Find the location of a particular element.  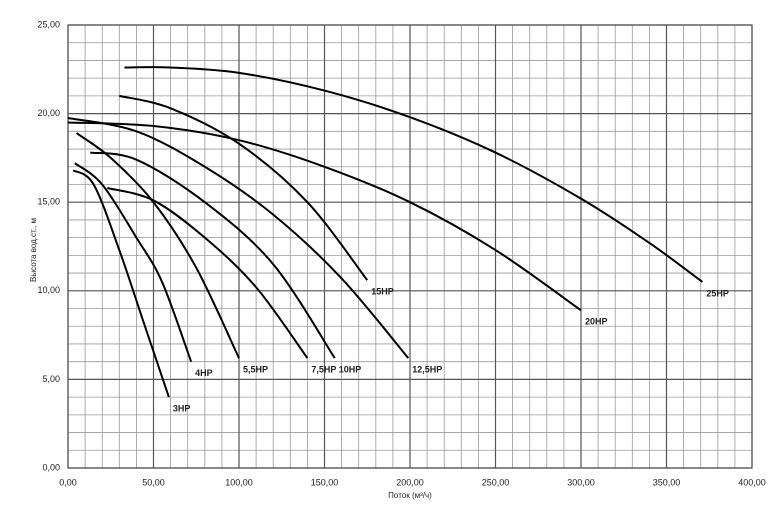

x-tick-label: 100,00 is located at coordinates (239, 482).